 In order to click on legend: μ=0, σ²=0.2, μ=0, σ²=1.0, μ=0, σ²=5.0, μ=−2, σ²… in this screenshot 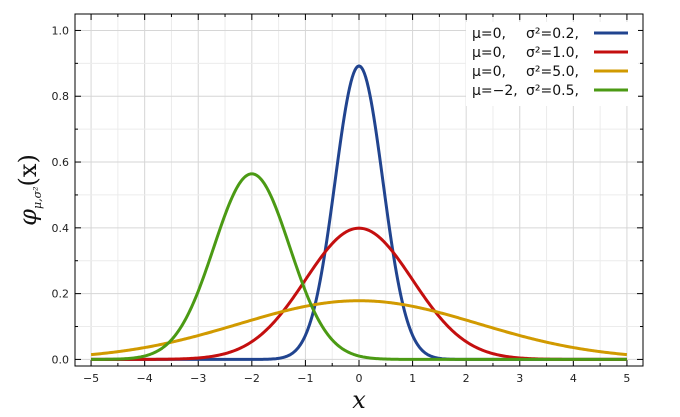, I will do `click(552, 64)`.